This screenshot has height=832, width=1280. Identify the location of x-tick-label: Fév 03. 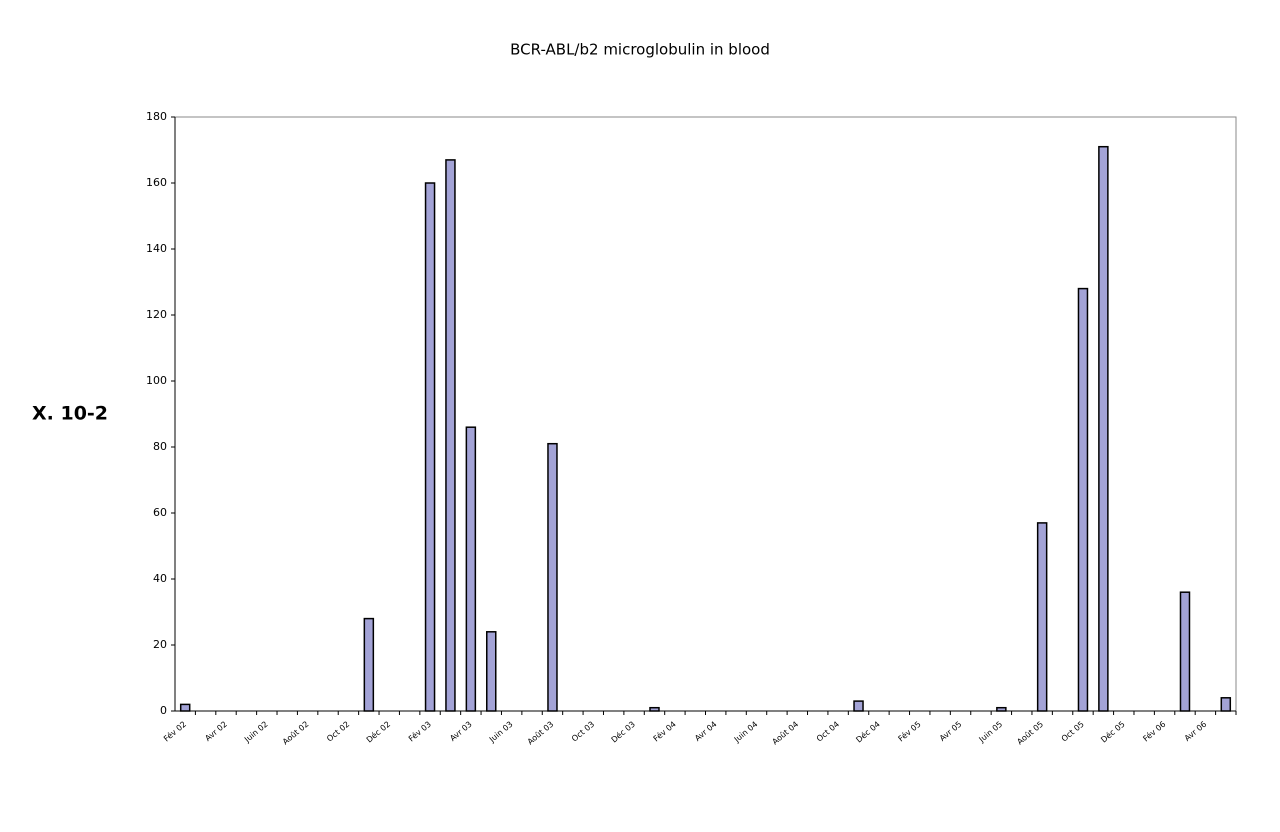
(419, 731).